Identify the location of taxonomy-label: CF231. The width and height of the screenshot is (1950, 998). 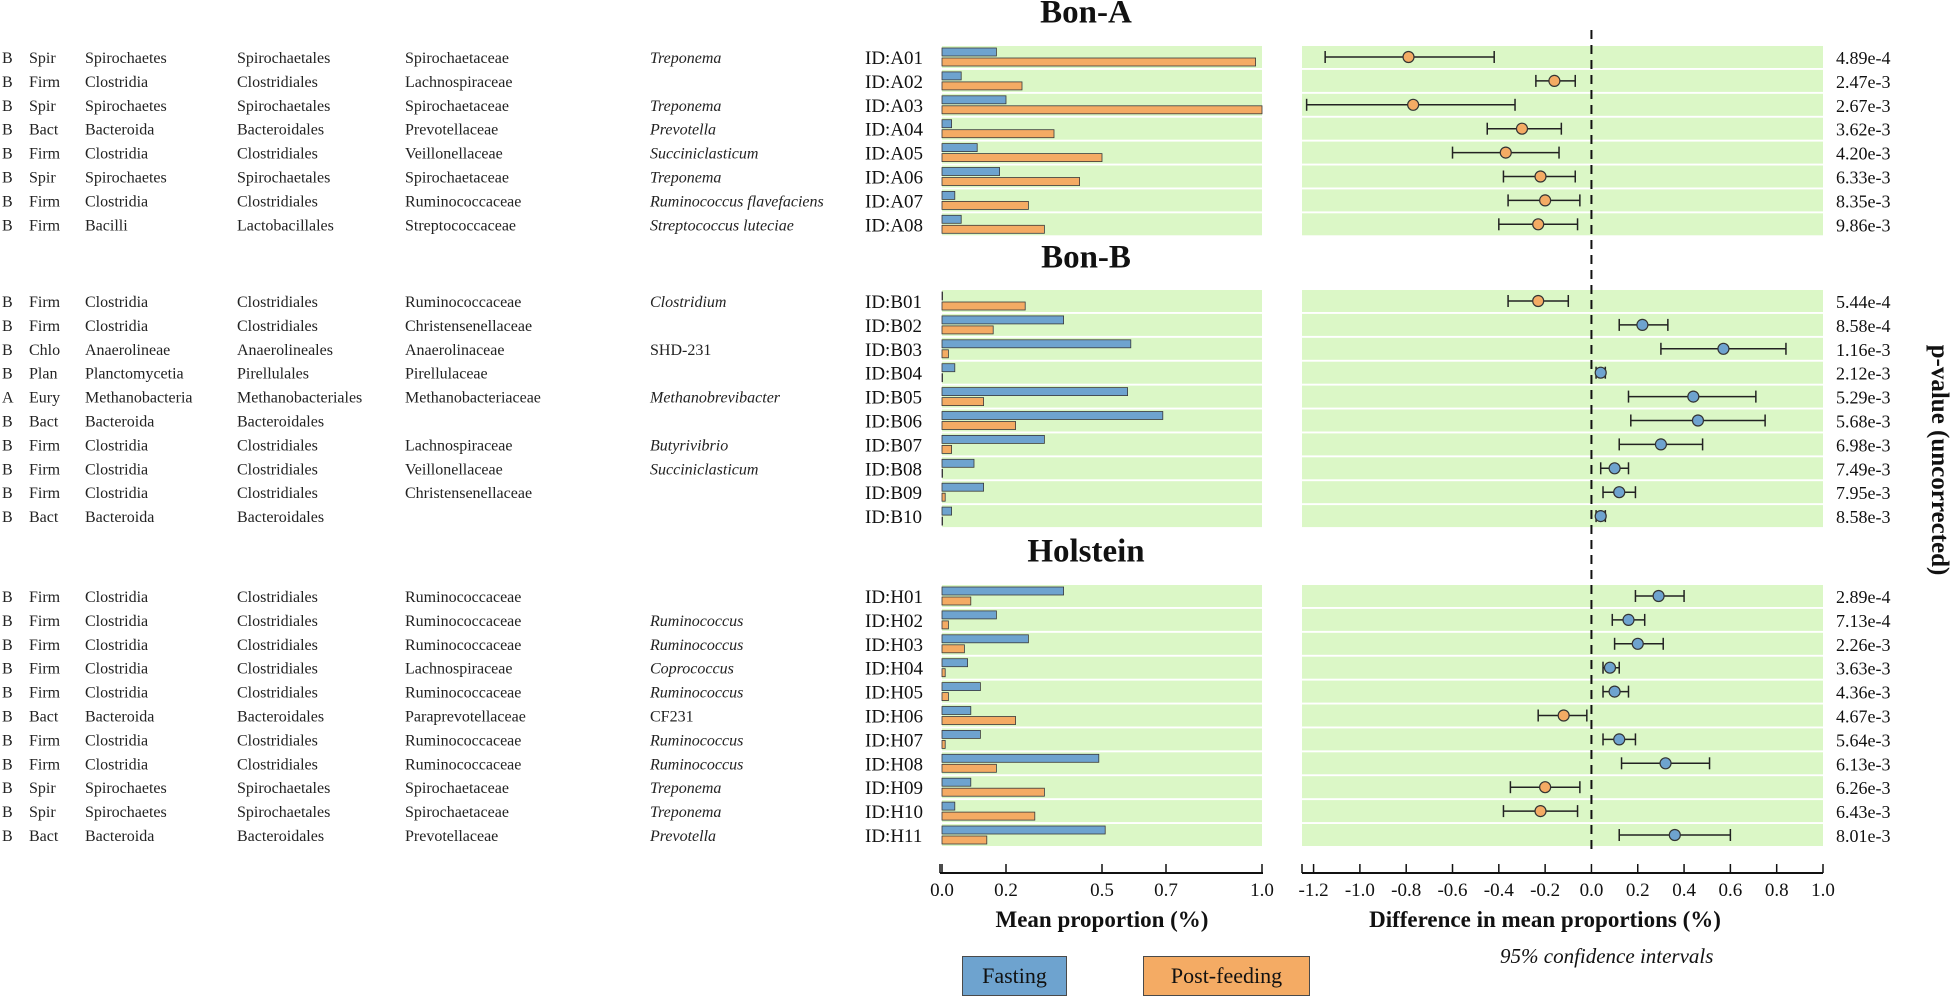
(672, 717).